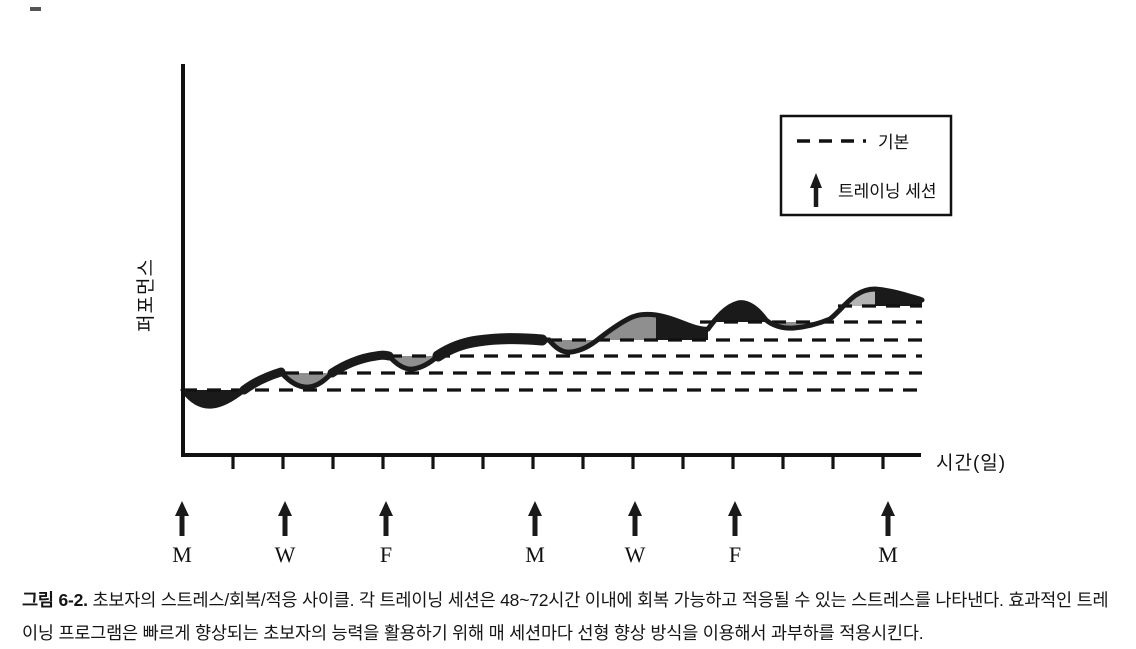 The height and width of the screenshot is (649, 1136). I want to click on performance-curve, so click(552, 347).